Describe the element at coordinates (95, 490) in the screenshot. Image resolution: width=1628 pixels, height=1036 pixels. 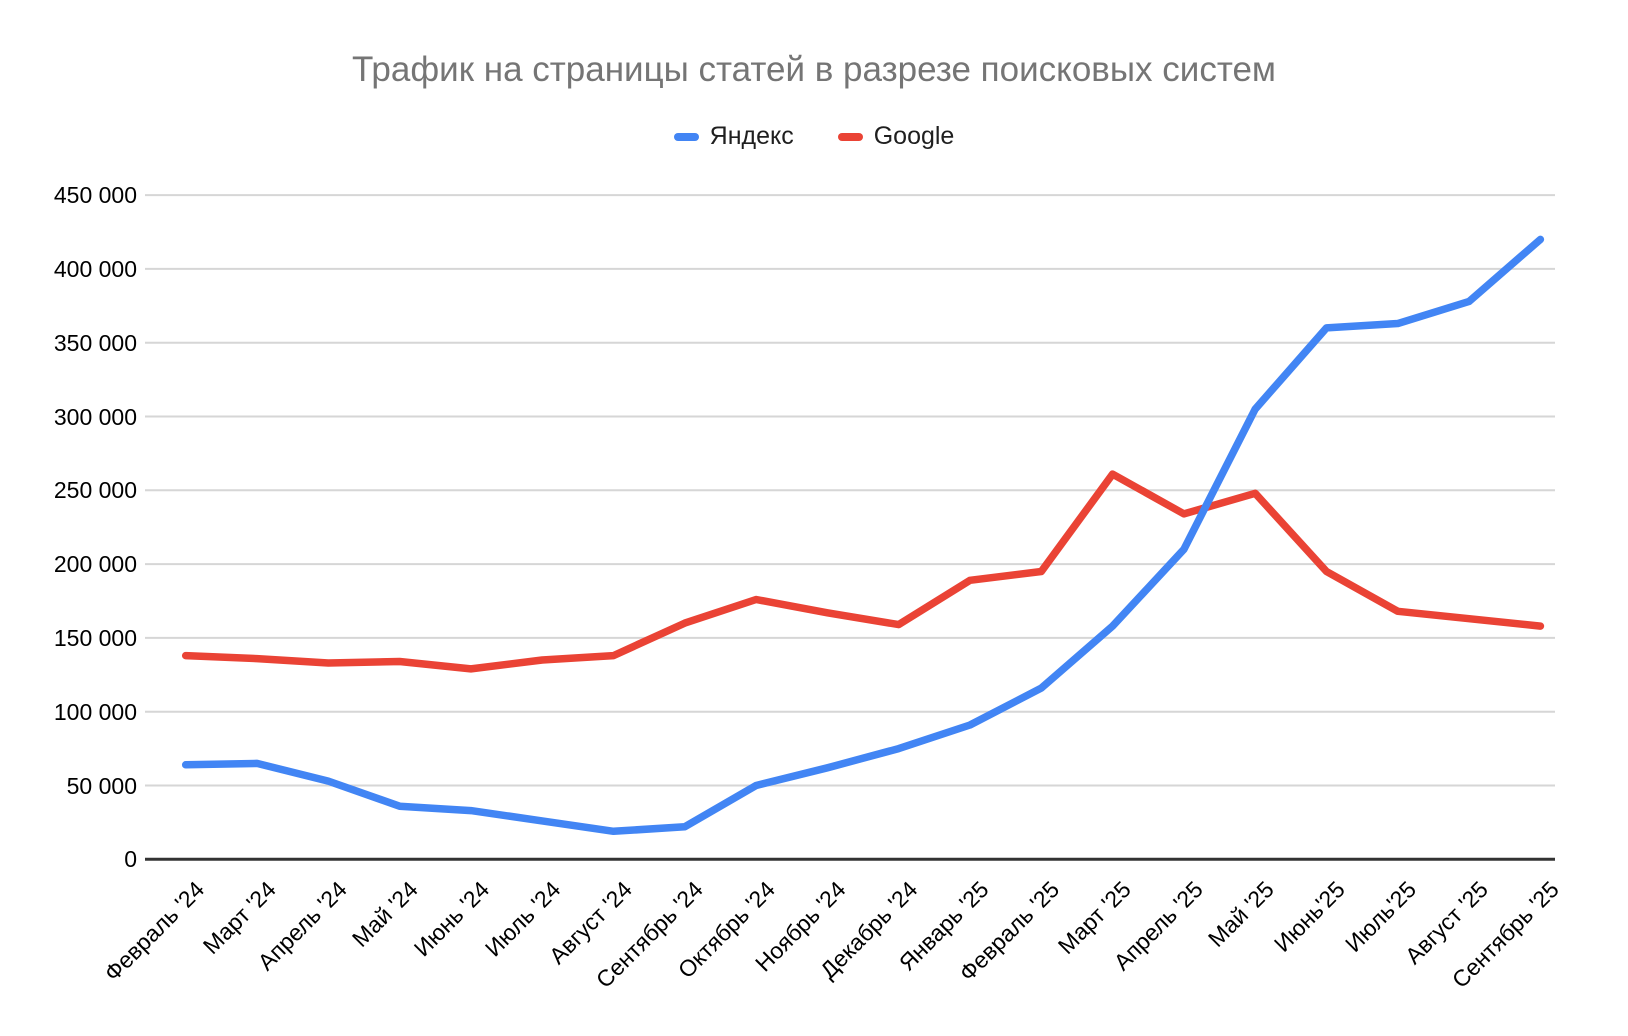
I see `y-tick-label: 250 000` at that location.